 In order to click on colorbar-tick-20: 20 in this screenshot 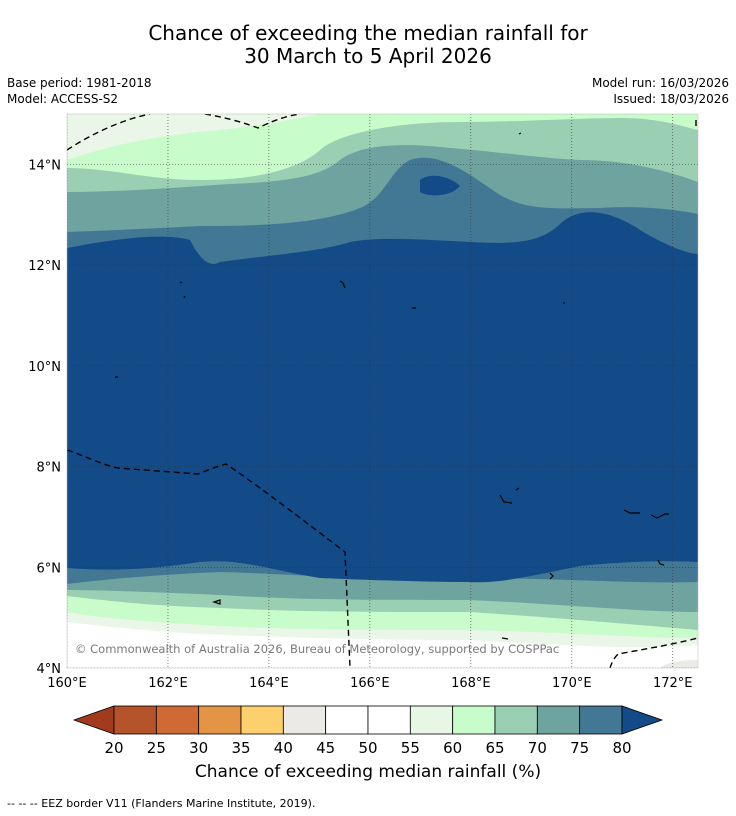, I will do `click(113, 748)`.